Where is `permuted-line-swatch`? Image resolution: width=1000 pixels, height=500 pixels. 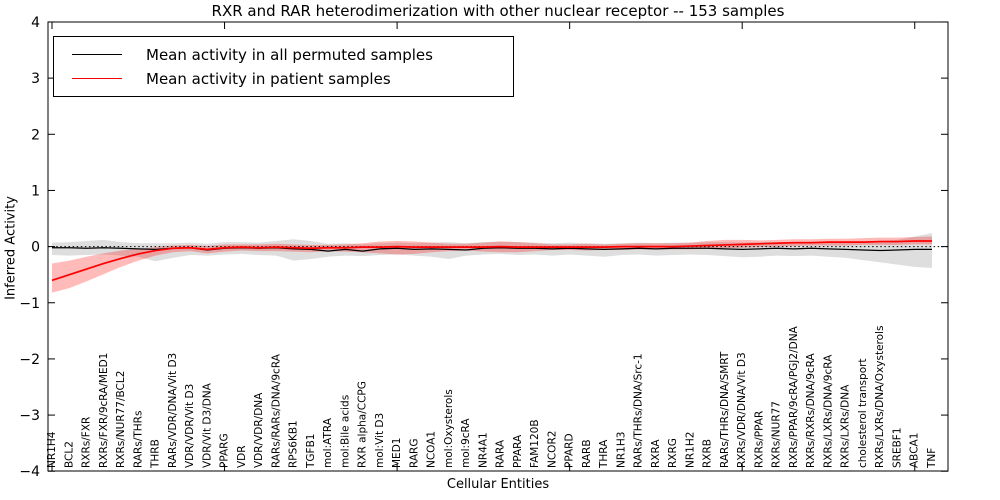
permuted-line-swatch is located at coordinates (97, 54).